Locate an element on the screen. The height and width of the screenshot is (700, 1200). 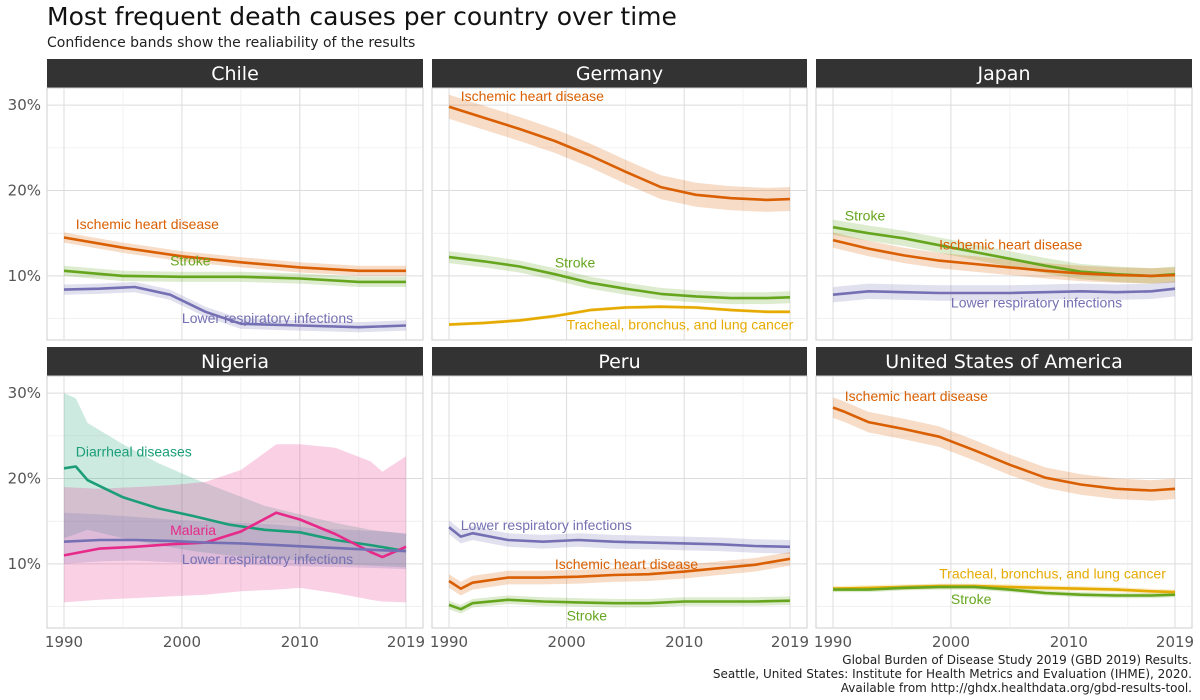
facet-strip-nigeria is located at coordinates (235, 361).